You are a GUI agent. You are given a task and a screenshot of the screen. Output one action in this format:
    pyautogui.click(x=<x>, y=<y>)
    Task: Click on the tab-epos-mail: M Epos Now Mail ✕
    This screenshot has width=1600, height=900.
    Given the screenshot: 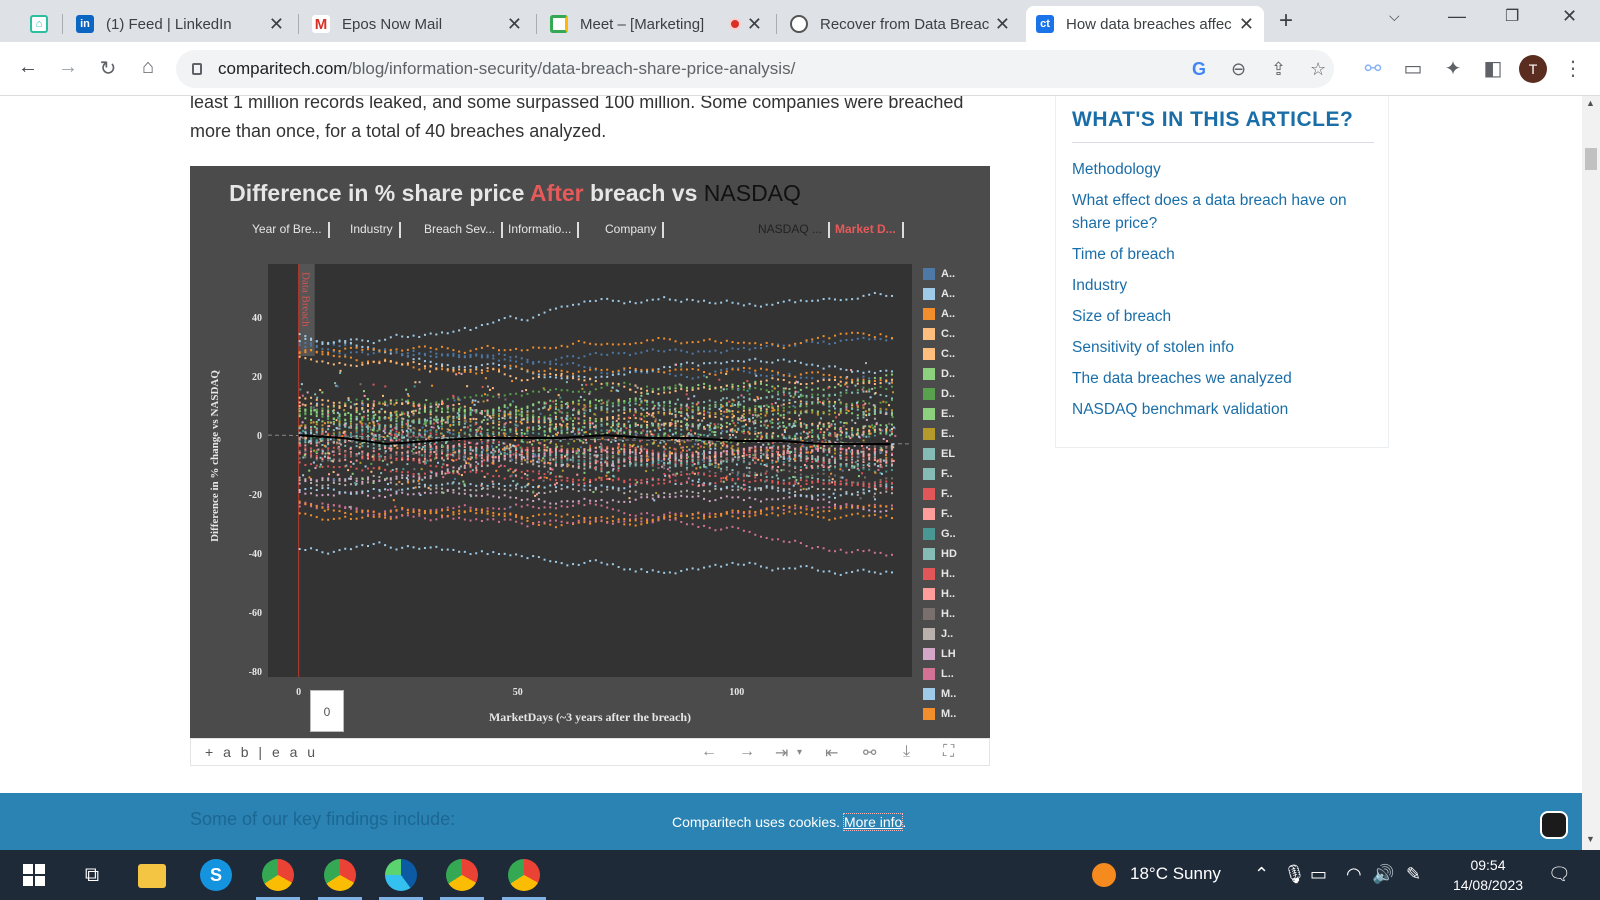 What is the action you would take?
    pyautogui.click(x=417, y=24)
    